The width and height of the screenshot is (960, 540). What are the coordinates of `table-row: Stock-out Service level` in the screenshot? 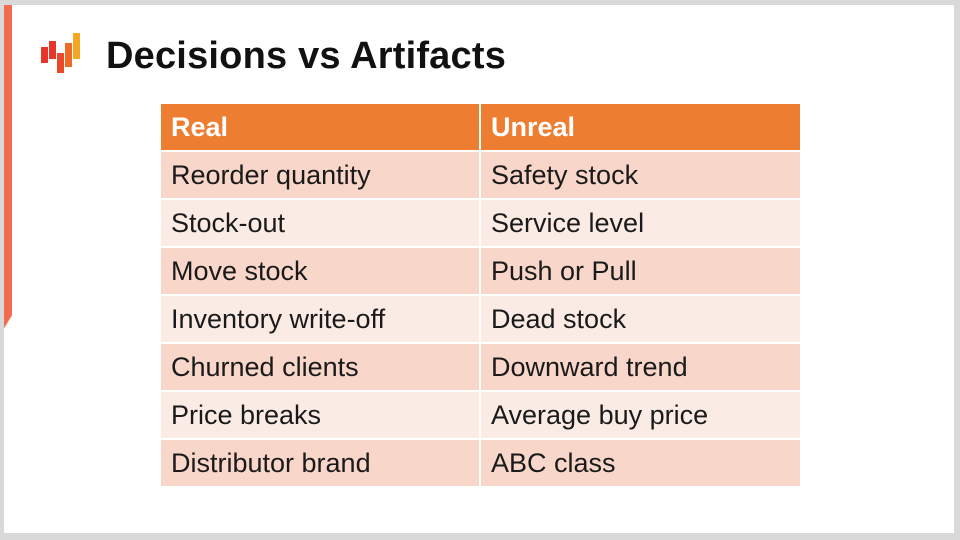 It's located at (480, 223).